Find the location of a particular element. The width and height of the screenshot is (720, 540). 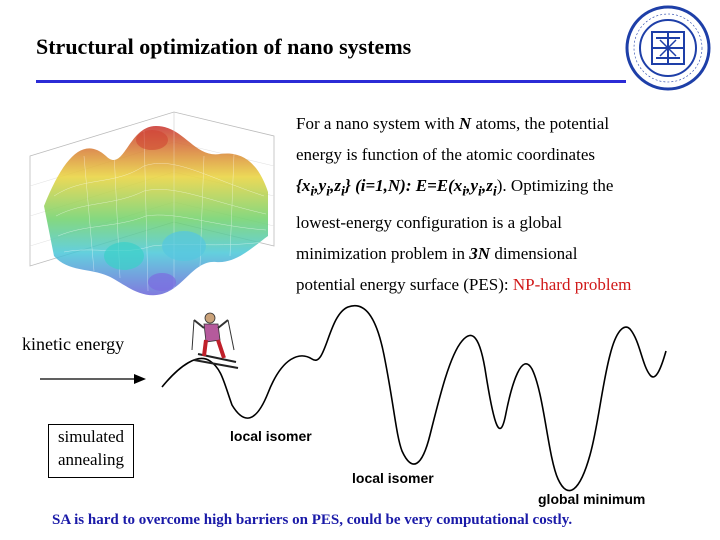

skier-icon is located at coordinates (215, 340).